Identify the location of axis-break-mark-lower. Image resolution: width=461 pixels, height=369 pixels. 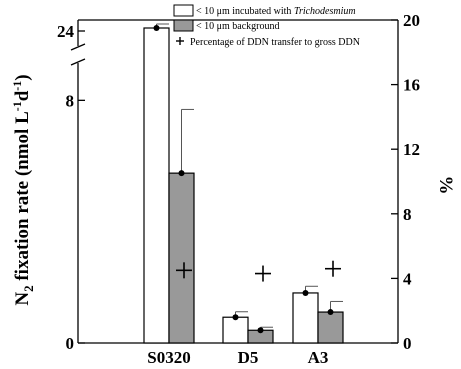
(78, 62).